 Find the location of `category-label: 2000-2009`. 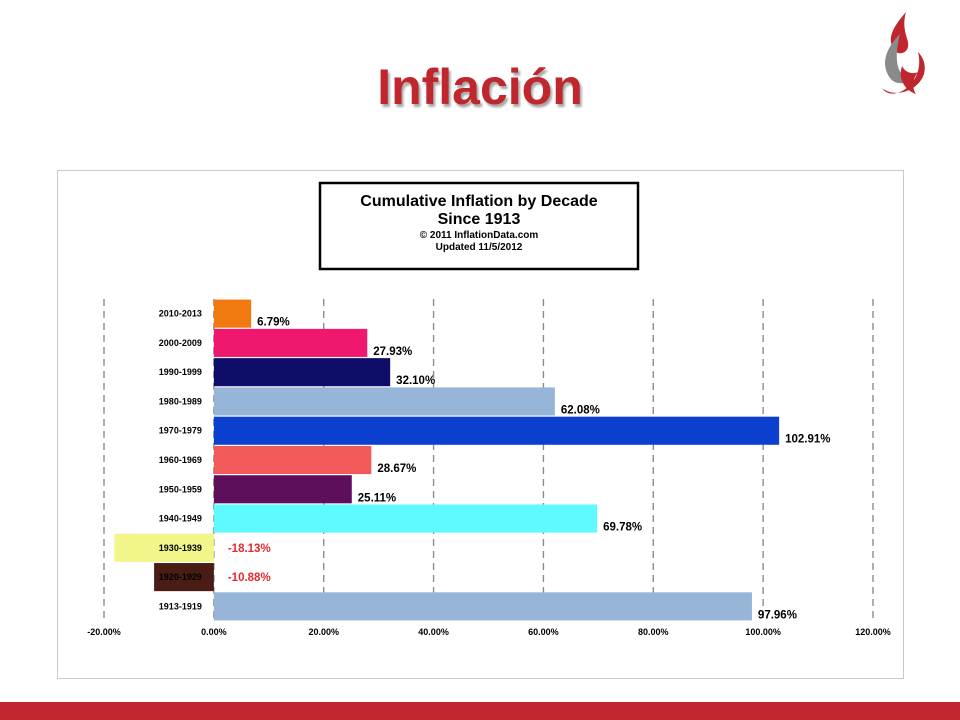

category-label: 2000-2009 is located at coordinates (180, 343).